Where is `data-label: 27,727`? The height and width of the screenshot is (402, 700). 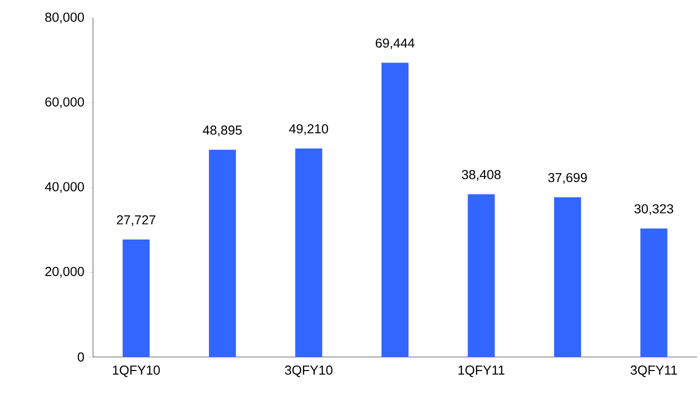
data-label: 27,727 is located at coordinates (136, 220).